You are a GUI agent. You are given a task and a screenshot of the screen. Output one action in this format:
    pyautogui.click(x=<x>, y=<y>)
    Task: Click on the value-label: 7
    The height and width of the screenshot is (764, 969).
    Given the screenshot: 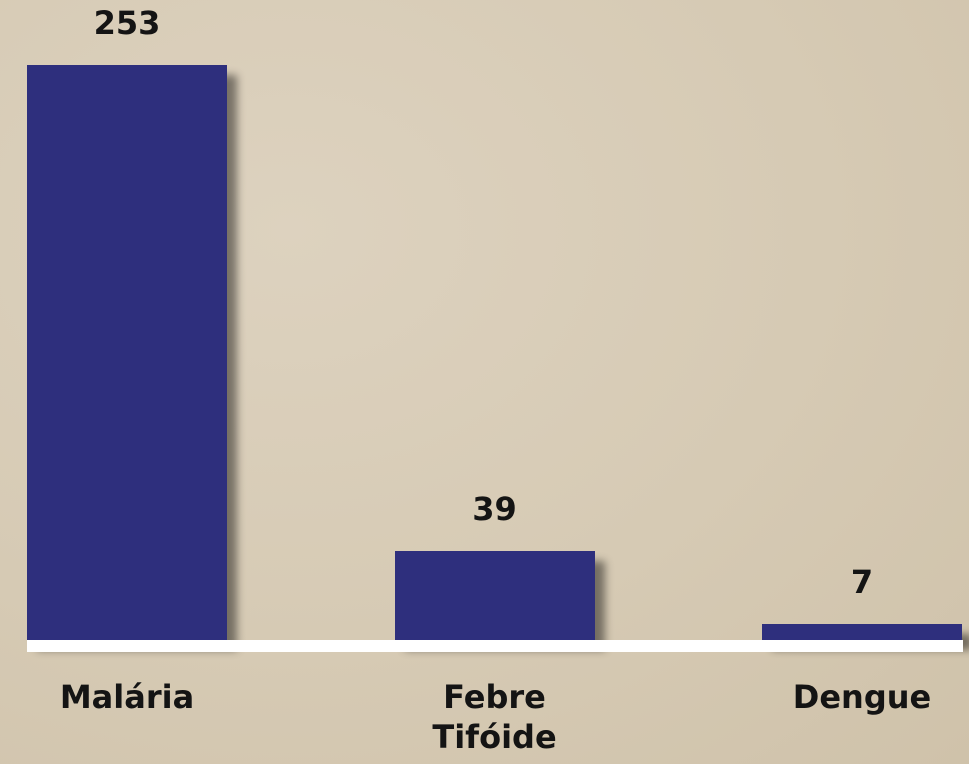 What is the action you would take?
    pyautogui.click(x=862, y=582)
    